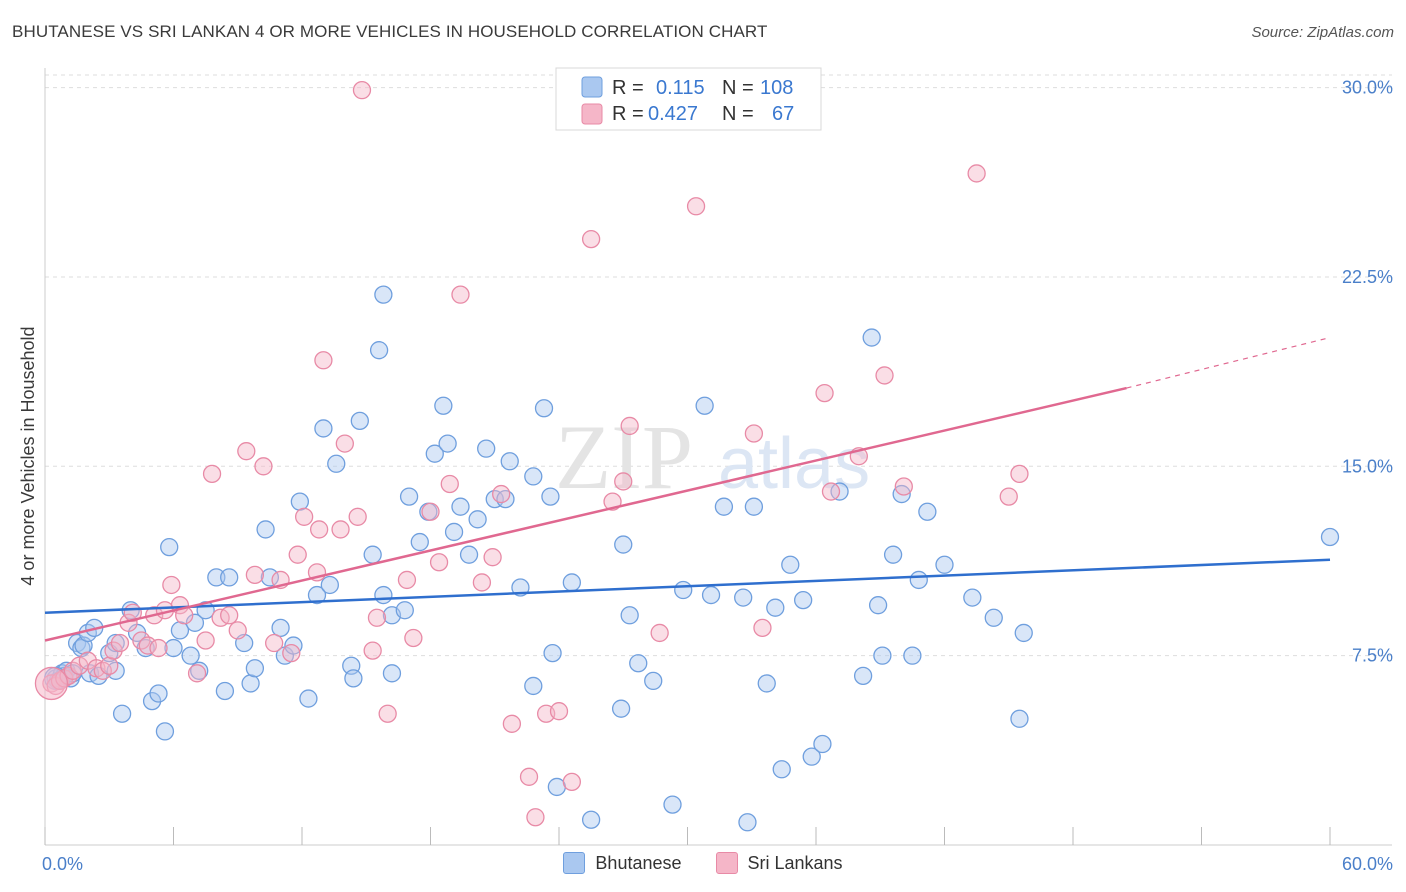  I want to click on watermark-atlas: atlas, so click(794, 464).